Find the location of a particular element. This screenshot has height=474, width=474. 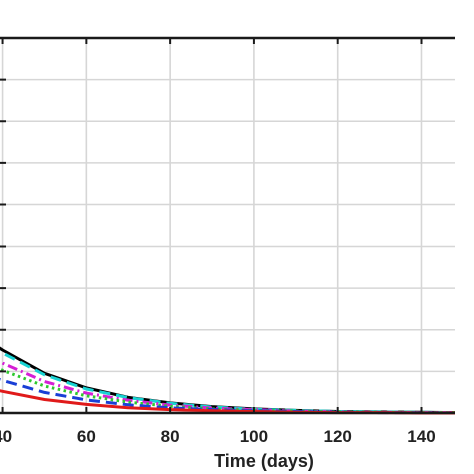

x-tick-label-1: 60 is located at coordinates (86, 436).